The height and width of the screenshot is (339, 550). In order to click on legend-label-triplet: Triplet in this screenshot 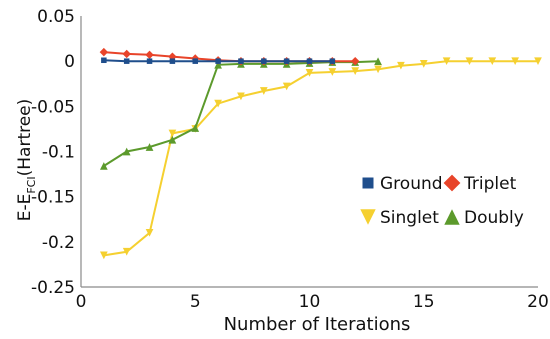, I will do `click(490, 184)`.